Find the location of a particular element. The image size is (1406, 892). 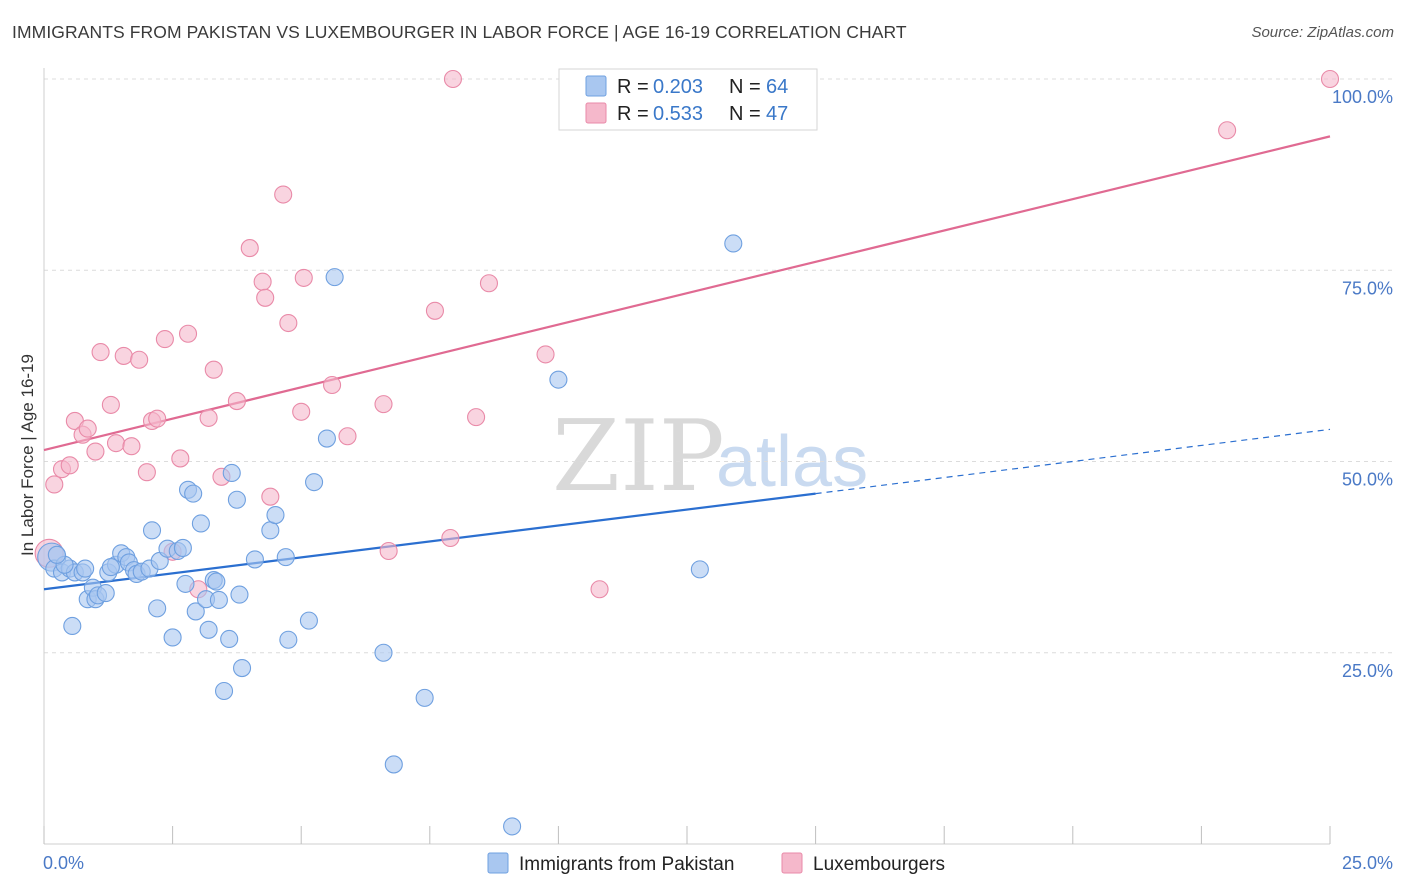

legend-n-value: 47 is located at coordinates (777, 114).